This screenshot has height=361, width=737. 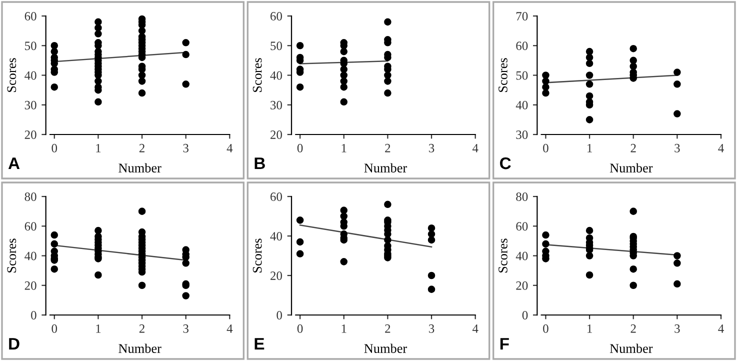 What do you see at coordinates (259, 344) in the screenshot?
I see `text: E` at bounding box center [259, 344].